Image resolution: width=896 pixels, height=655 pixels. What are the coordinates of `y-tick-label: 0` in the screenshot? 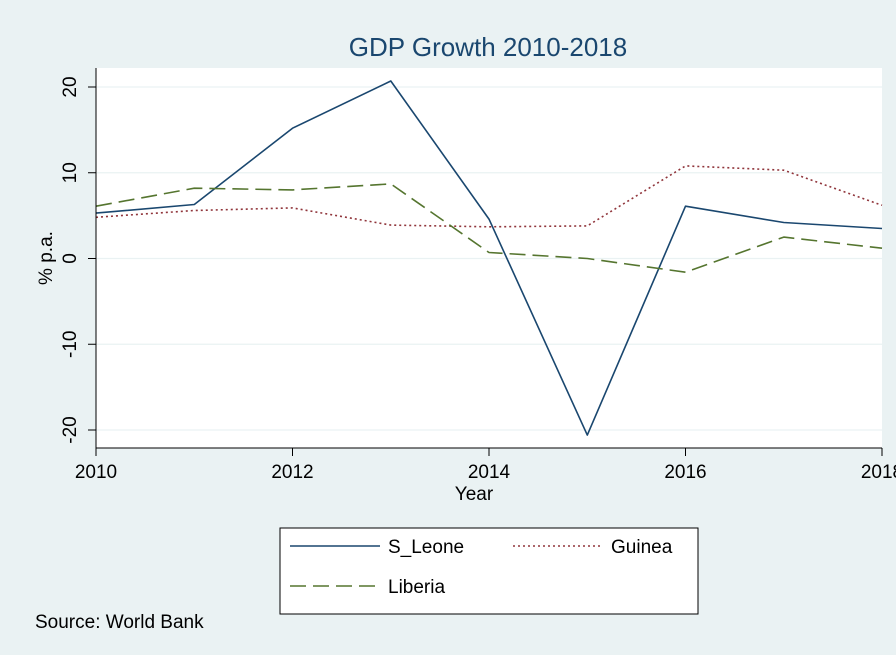 It's located at (70, 258).